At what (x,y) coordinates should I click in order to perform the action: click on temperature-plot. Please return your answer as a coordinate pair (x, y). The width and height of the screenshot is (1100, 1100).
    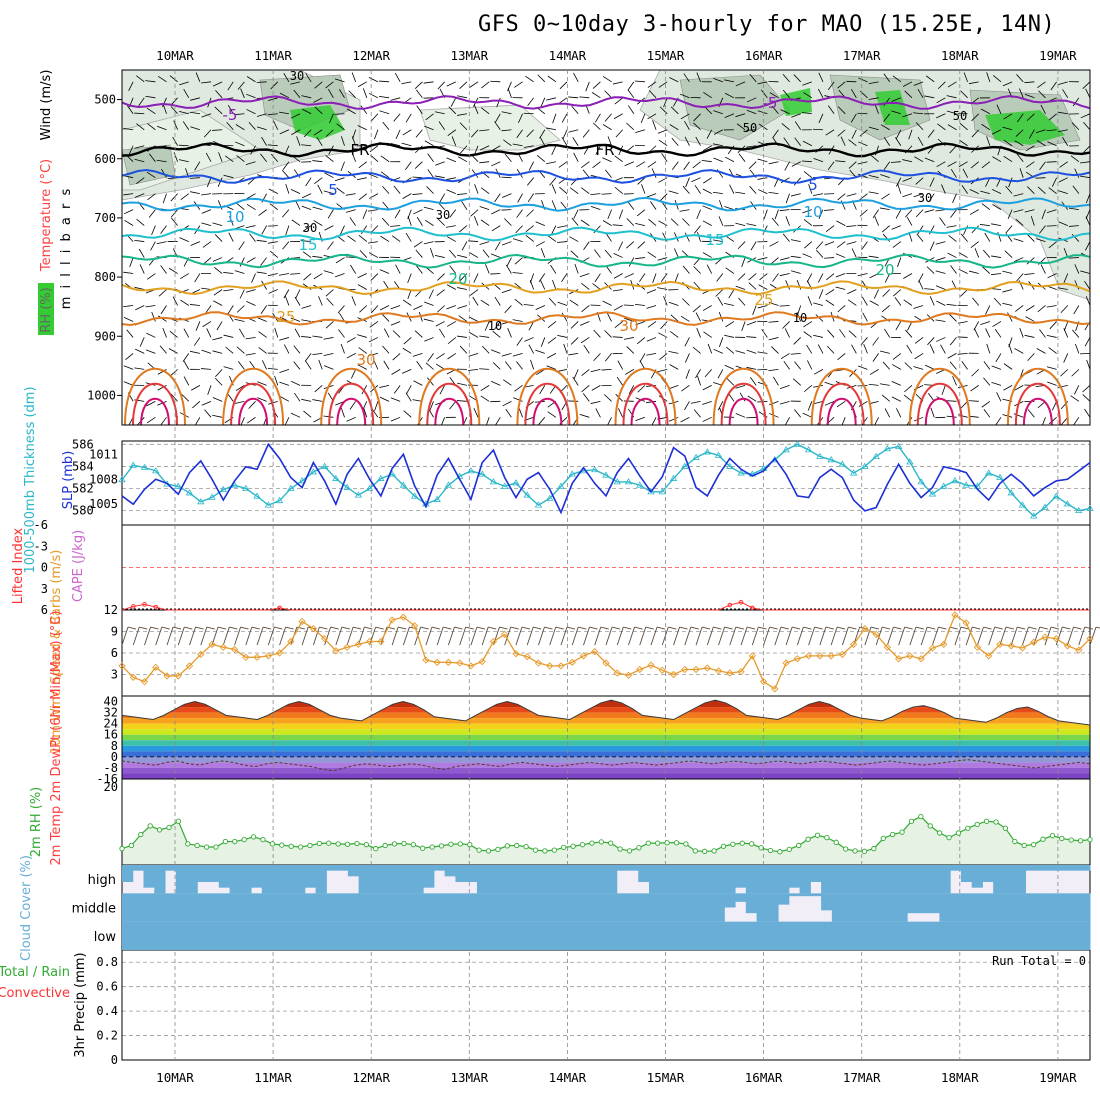
    Looking at the image, I should click on (606, 739).